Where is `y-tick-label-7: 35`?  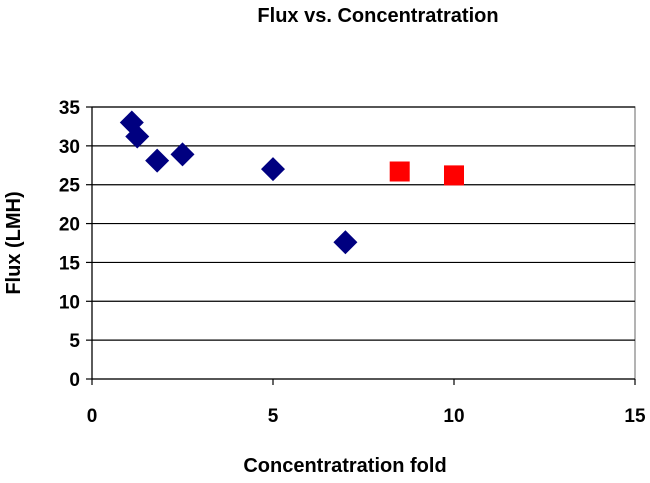
y-tick-label-7: 35 is located at coordinates (70, 108).